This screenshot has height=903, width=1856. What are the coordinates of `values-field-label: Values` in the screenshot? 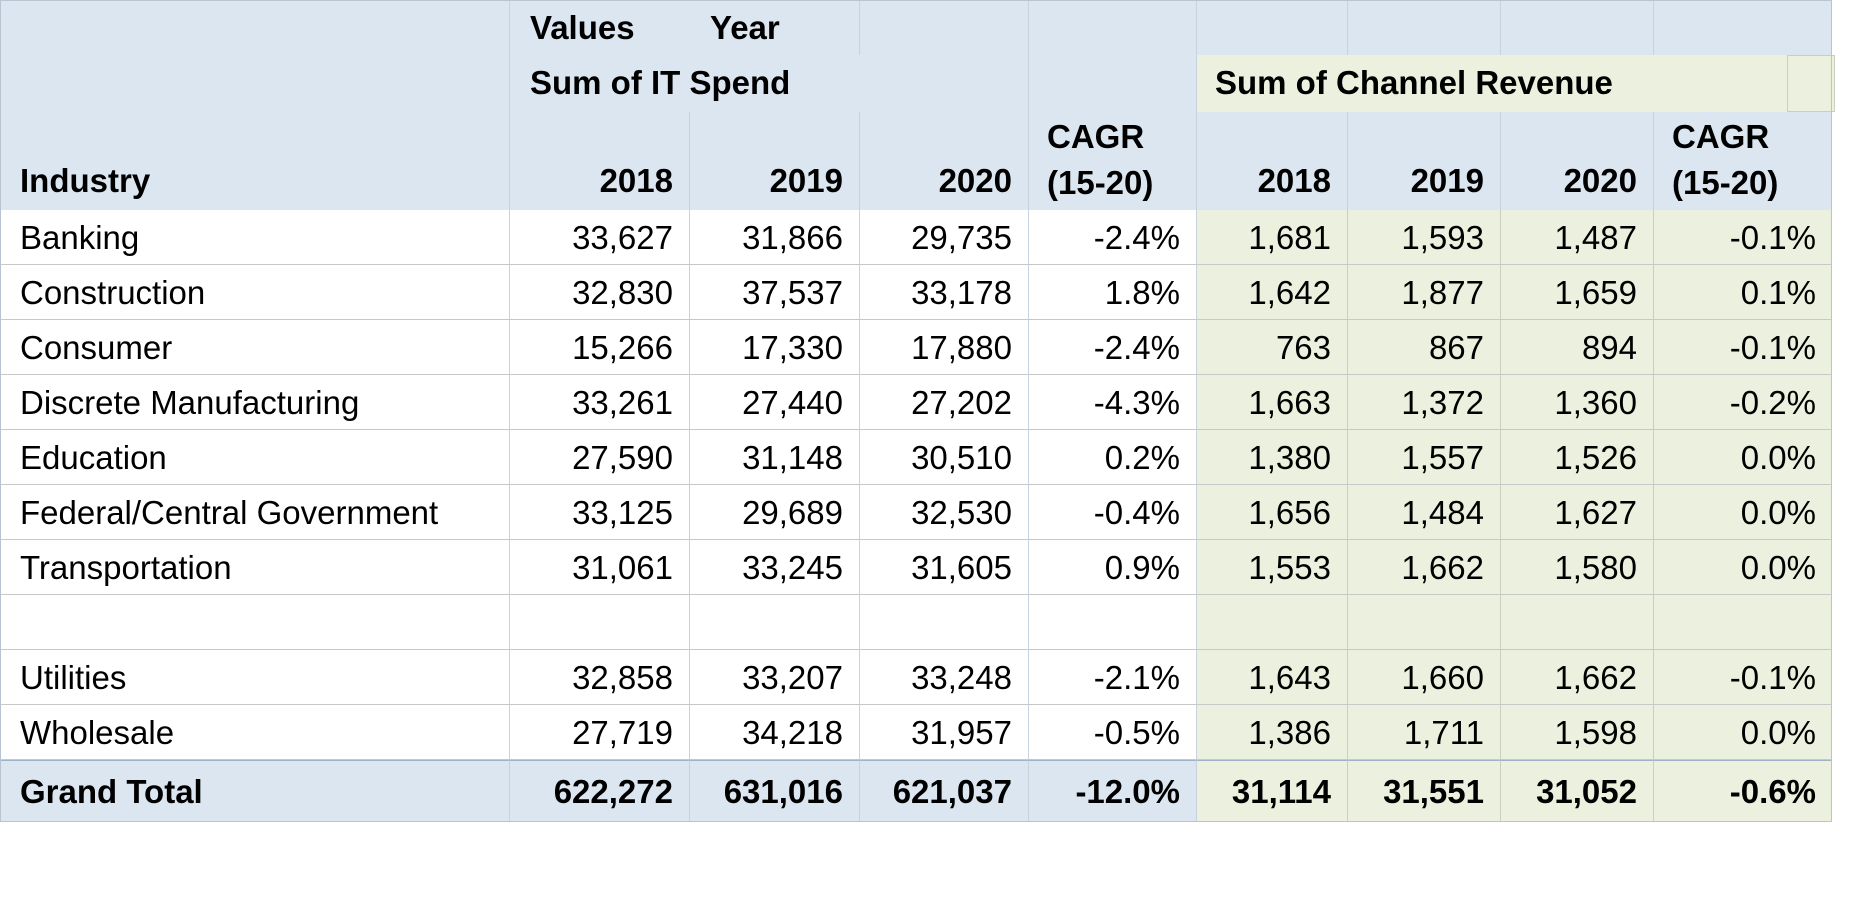 It's located at (600, 27).